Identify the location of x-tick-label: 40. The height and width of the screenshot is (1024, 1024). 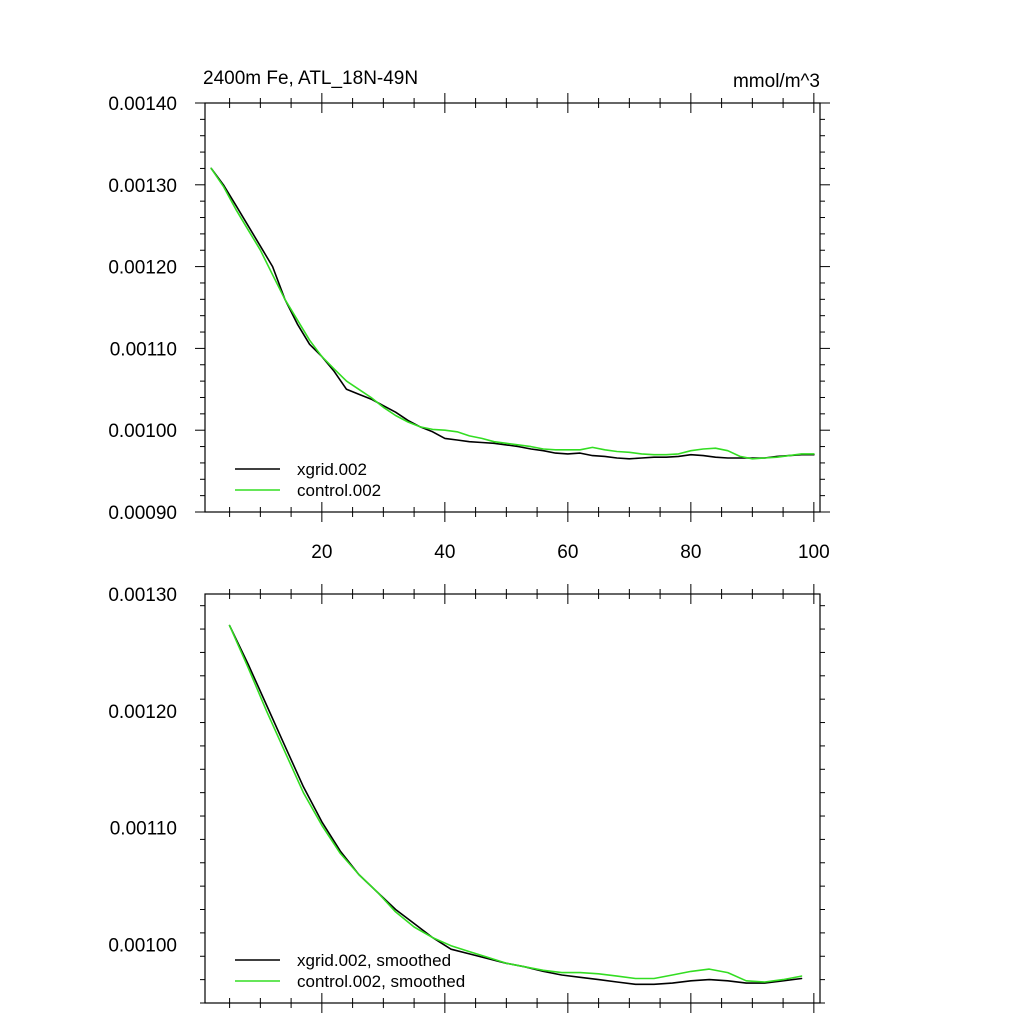
(444, 552).